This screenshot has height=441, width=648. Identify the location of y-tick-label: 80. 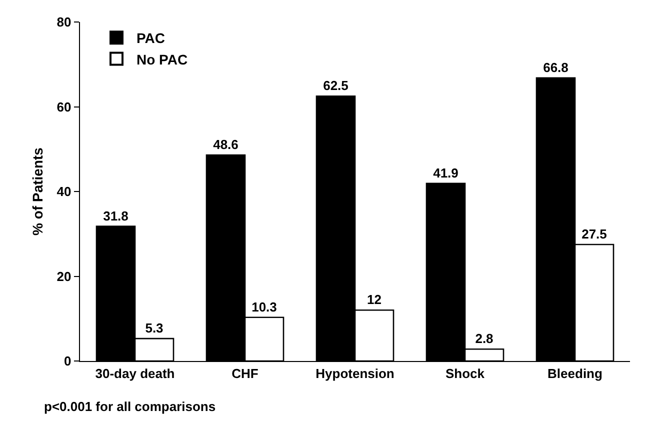
(64, 22).